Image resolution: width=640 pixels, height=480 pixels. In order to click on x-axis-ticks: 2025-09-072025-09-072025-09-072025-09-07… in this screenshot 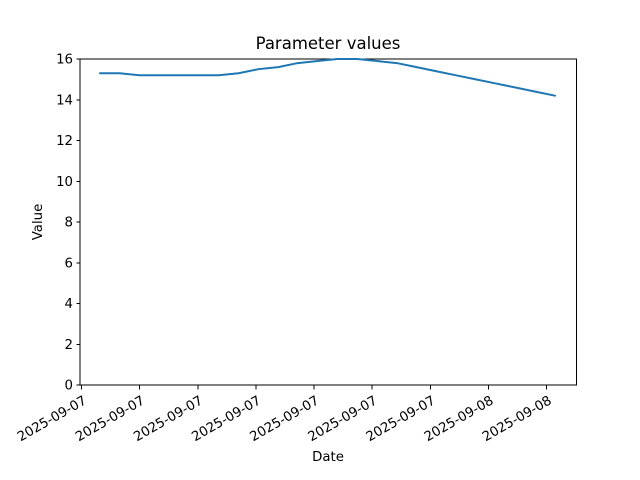, I will do `click(285, 415)`.